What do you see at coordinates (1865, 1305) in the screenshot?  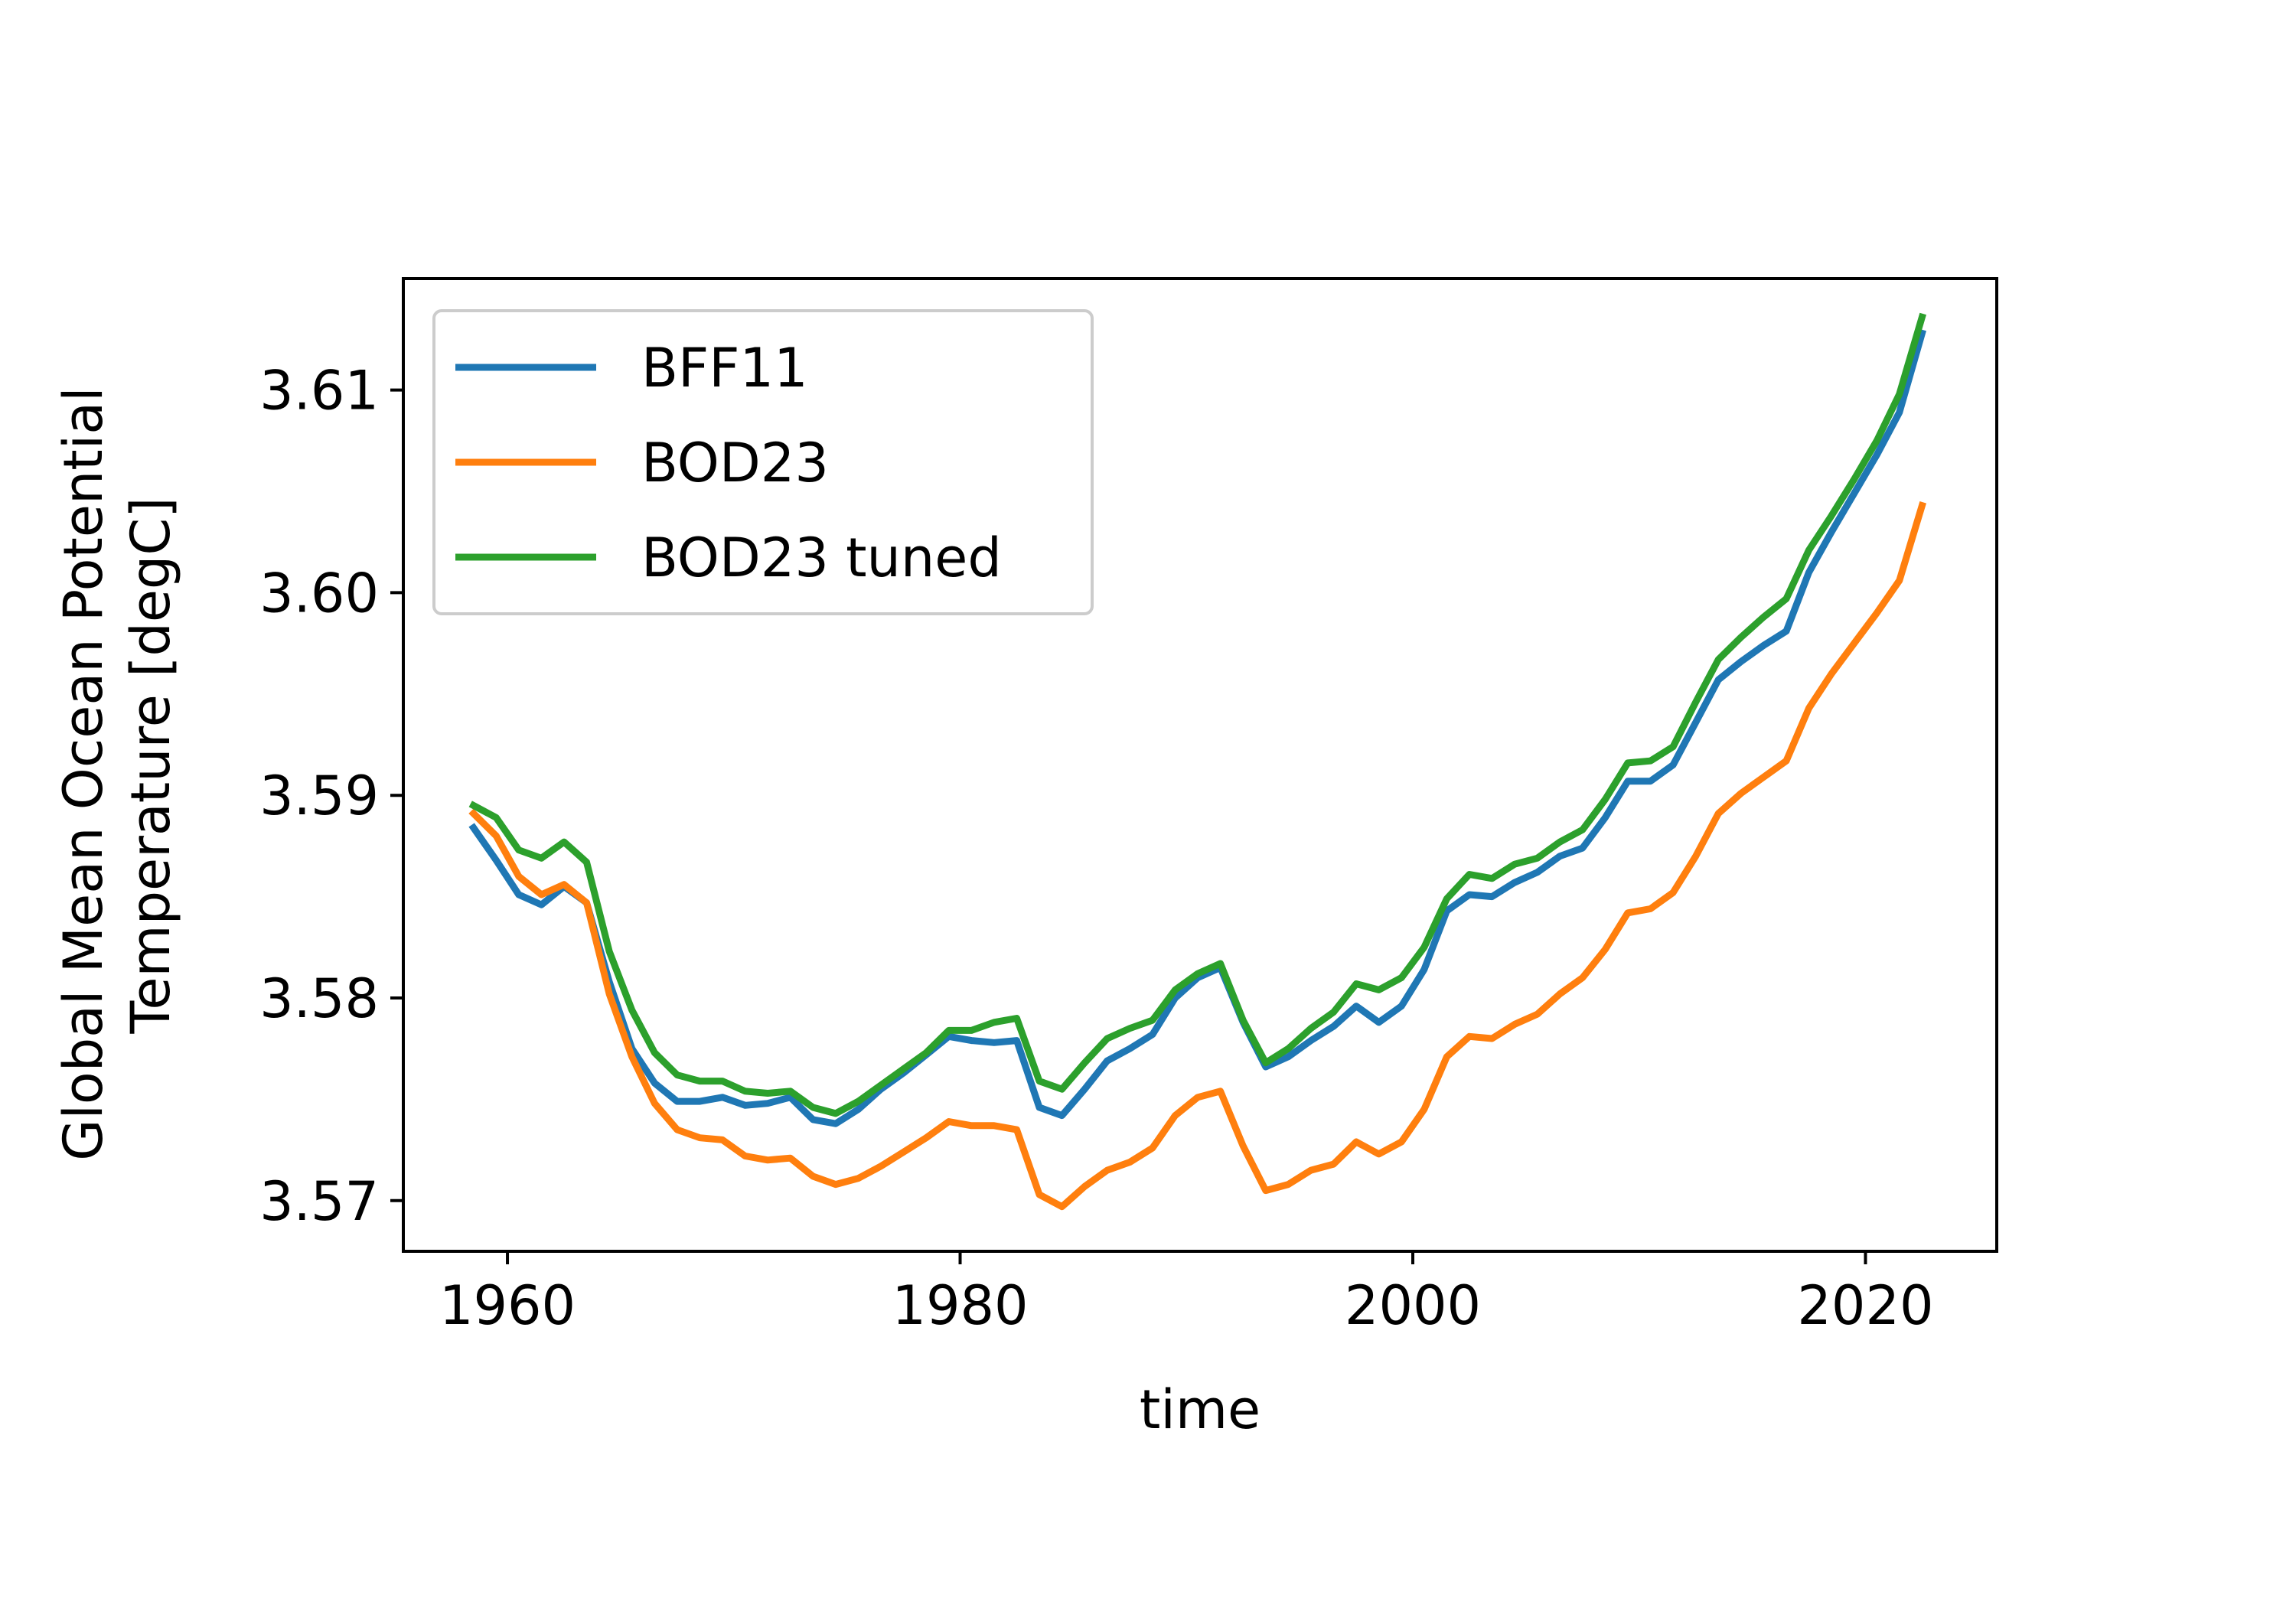 I see `x-tick-label: 2020` at bounding box center [1865, 1305].